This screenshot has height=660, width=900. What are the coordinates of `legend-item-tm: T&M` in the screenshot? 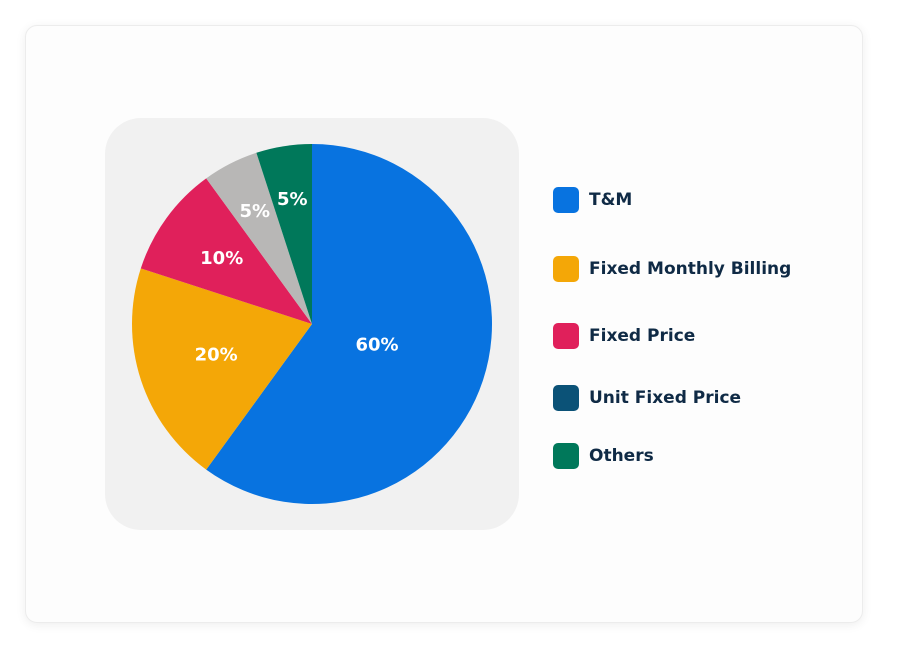 It's located at (592, 200).